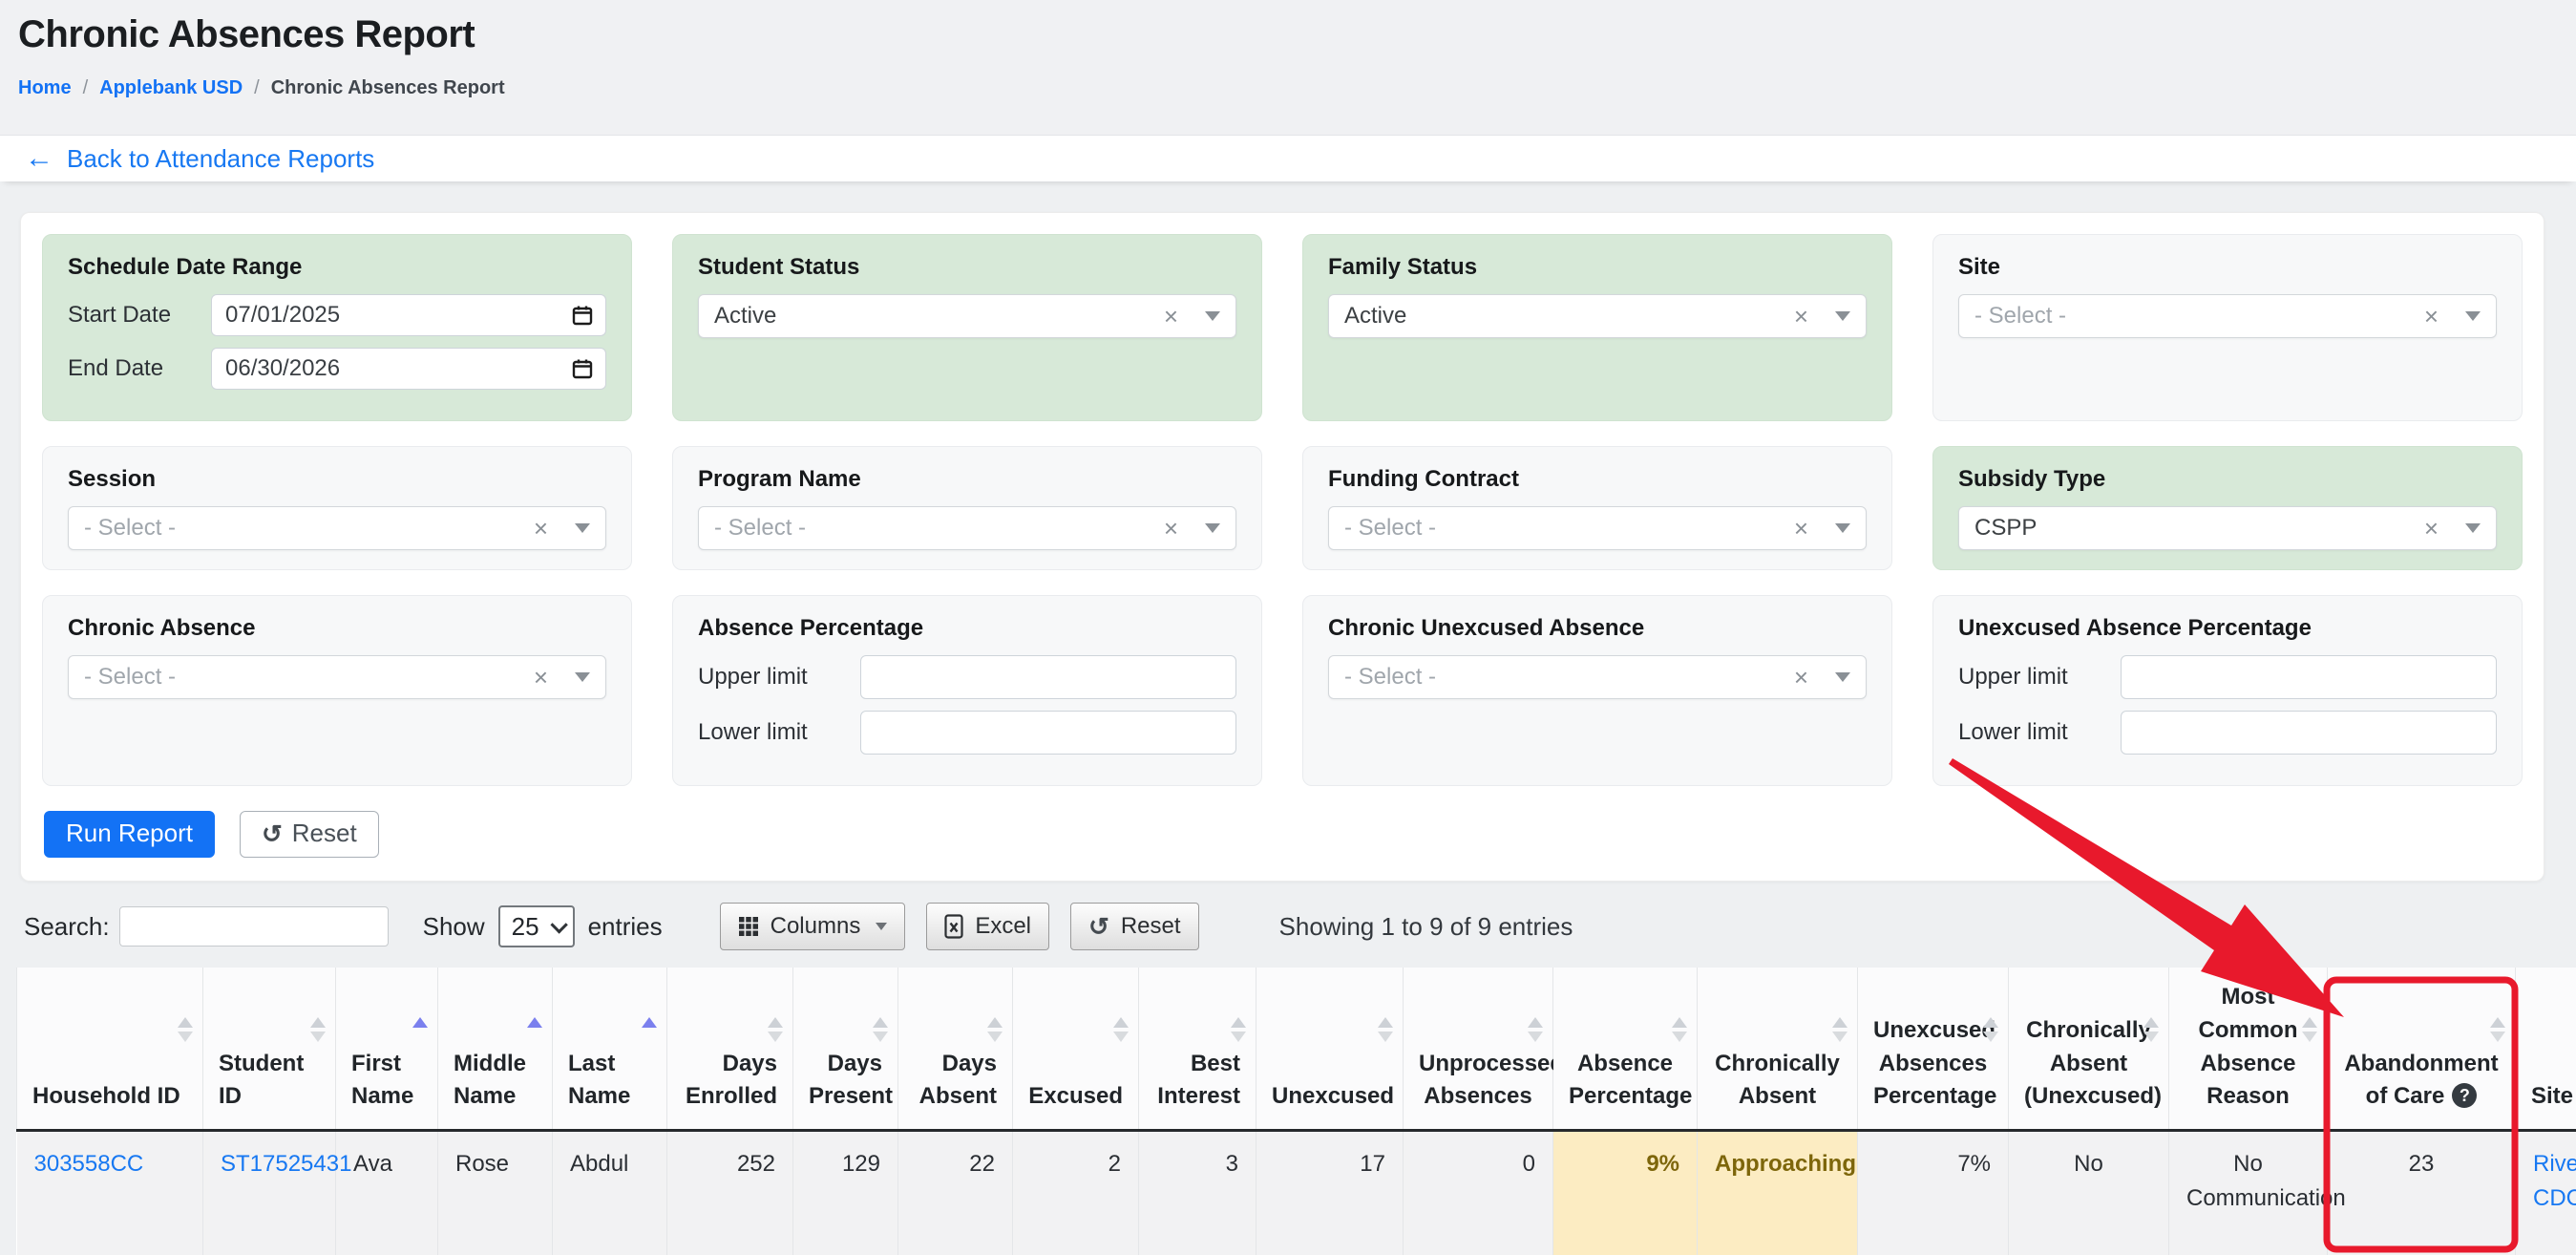 The width and height of the screenshot is (2576, 1255). Describe the element at coordinates (2227, 528) in the screenshot. I see `subsidy-type-select: CSPP ×` at that location.